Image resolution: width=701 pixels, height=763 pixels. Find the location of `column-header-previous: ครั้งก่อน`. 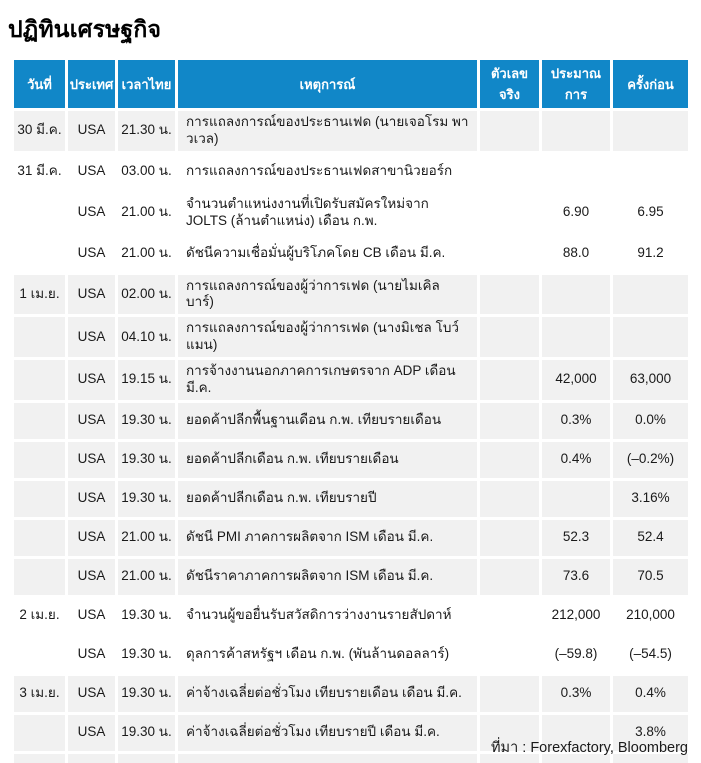

column-header-previous: ครั้งก่อน is located at coordinates (650, 84).